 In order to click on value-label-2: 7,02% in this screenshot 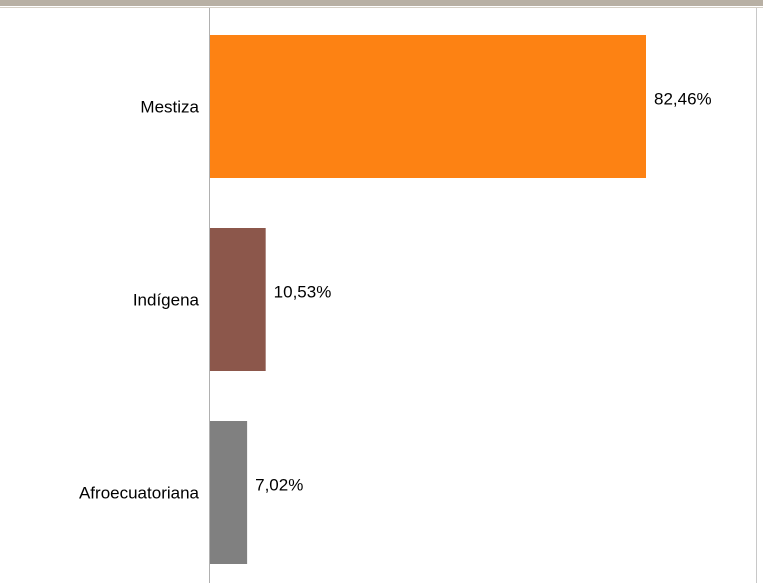, I will do `click(279, 485)`.